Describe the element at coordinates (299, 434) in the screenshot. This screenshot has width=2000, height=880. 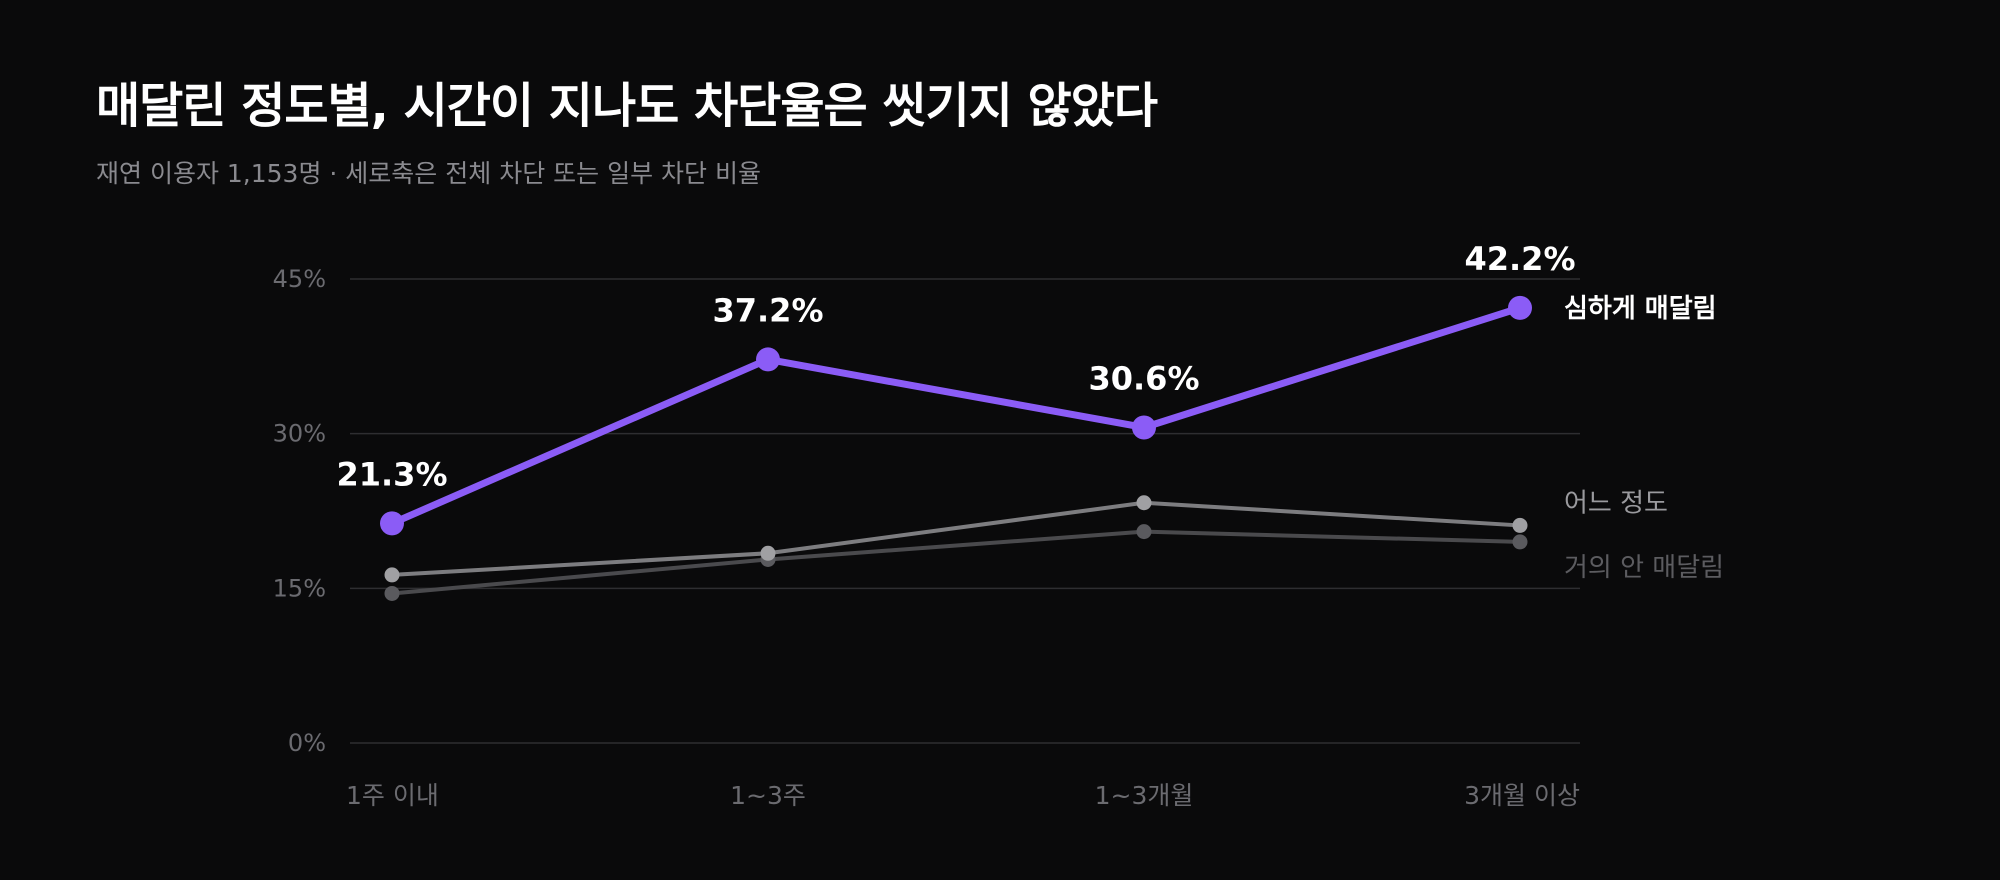
I see `y-tick-label: 30%` at that location.